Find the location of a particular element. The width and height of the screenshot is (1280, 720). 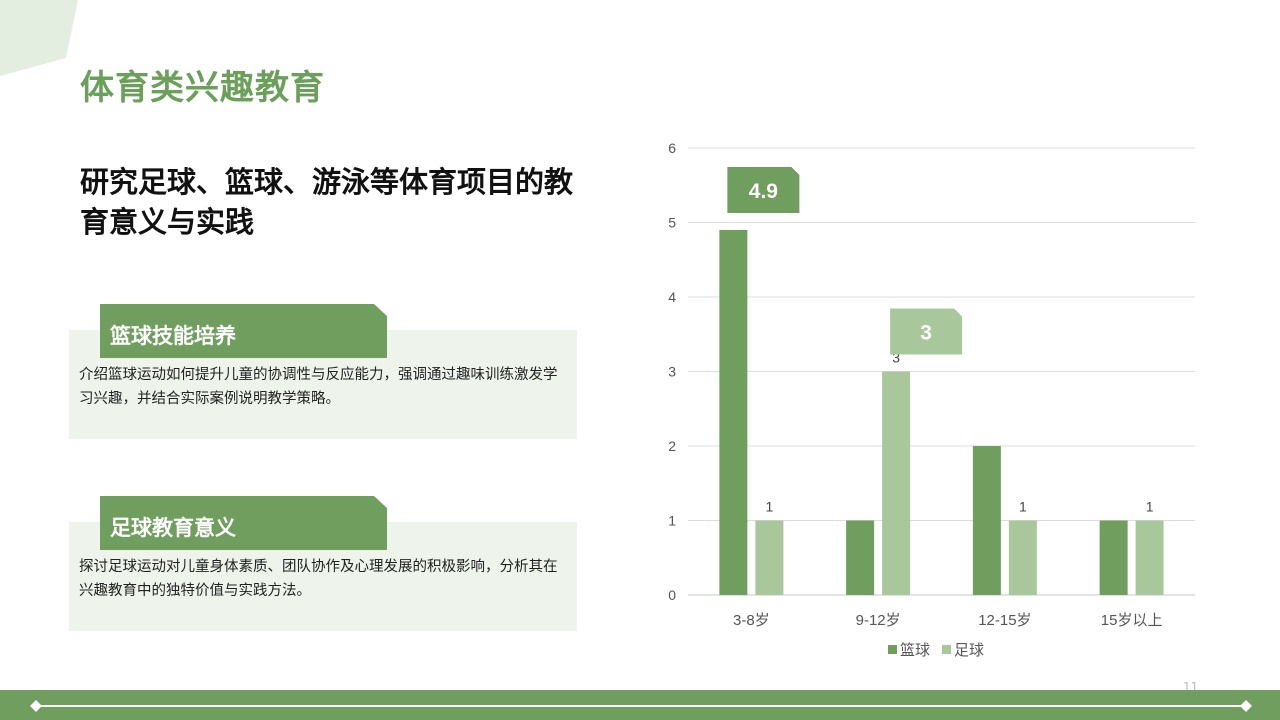

x-tick-label: 9-12岁 is located at coordinates (878, 620).